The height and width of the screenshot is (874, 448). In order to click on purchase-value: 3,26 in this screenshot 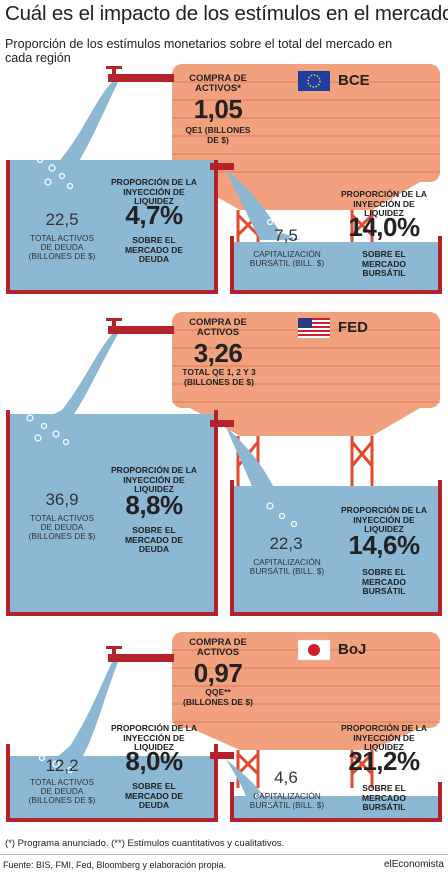, I will do `click(218, 353)`.